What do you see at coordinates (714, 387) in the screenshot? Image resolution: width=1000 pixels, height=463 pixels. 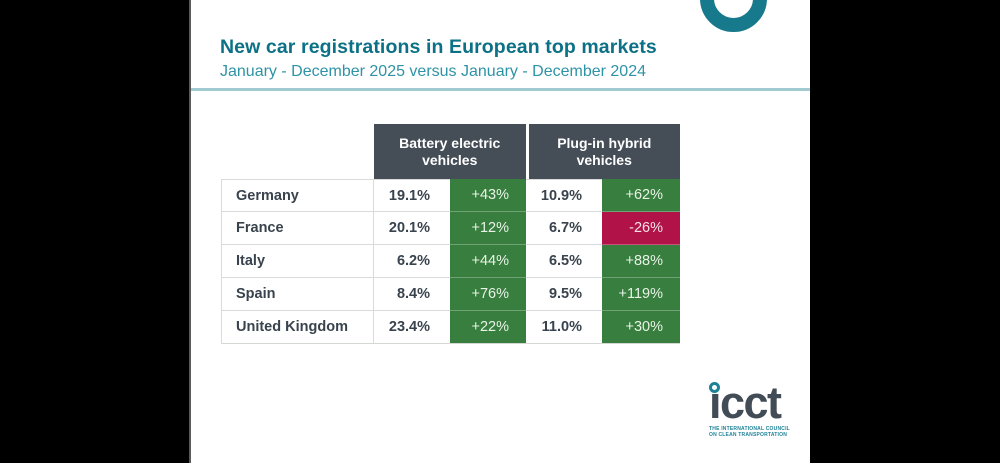 I see `icct-logo-dot-ring-icon` at bounding box center [714, 387].